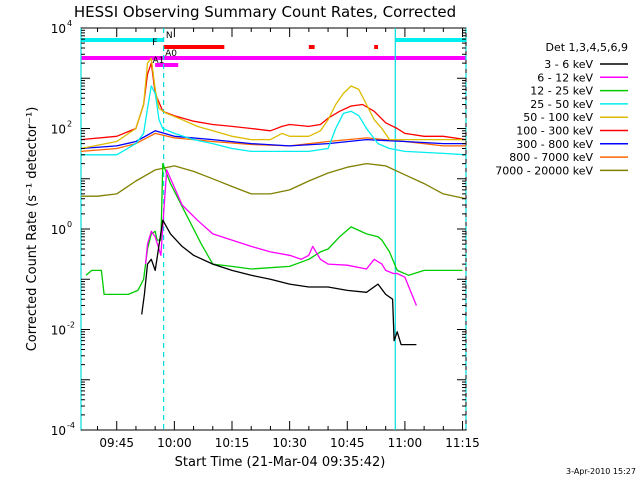  I want to click on x-tick-label: 09:45, so click(116, 443).